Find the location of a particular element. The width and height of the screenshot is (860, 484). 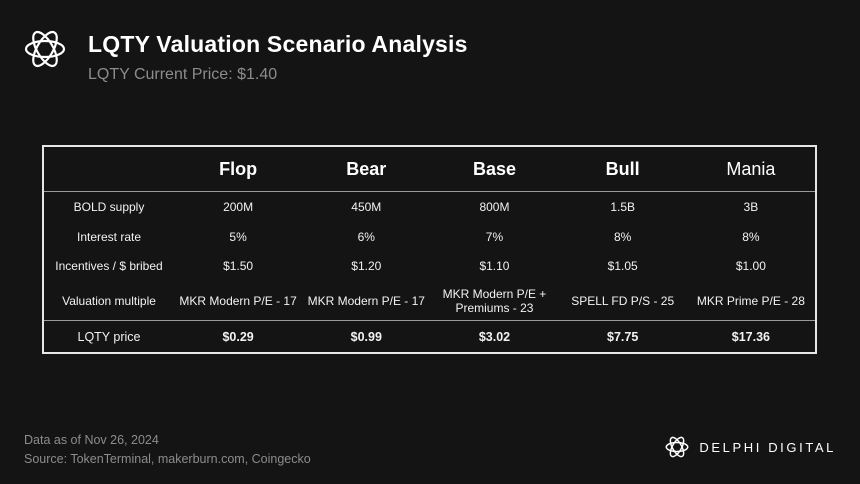

table-cell: $1.10 is located at coordinates (494, 266).